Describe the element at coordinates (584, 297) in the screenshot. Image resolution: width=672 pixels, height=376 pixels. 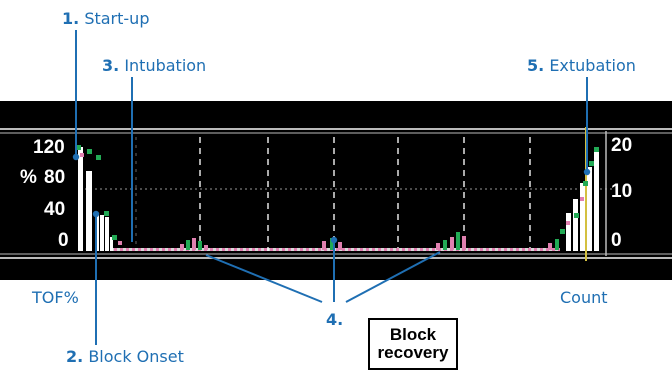
I see `count-caption: Count` at that location.